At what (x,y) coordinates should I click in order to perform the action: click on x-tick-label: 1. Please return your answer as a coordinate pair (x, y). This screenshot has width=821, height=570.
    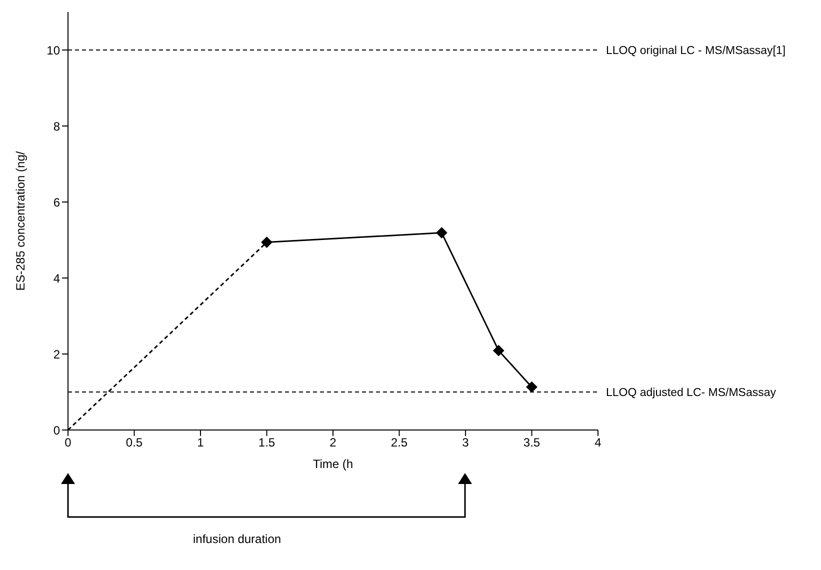
    Looking at the image, I should click on (200, 443).